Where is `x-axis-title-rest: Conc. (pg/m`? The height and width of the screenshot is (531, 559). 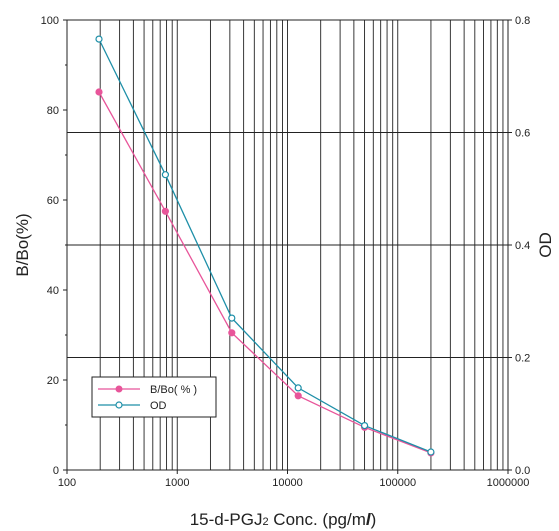
x-axis-title-rest: Conc. (pg/m is located at coordinates (317, 519).